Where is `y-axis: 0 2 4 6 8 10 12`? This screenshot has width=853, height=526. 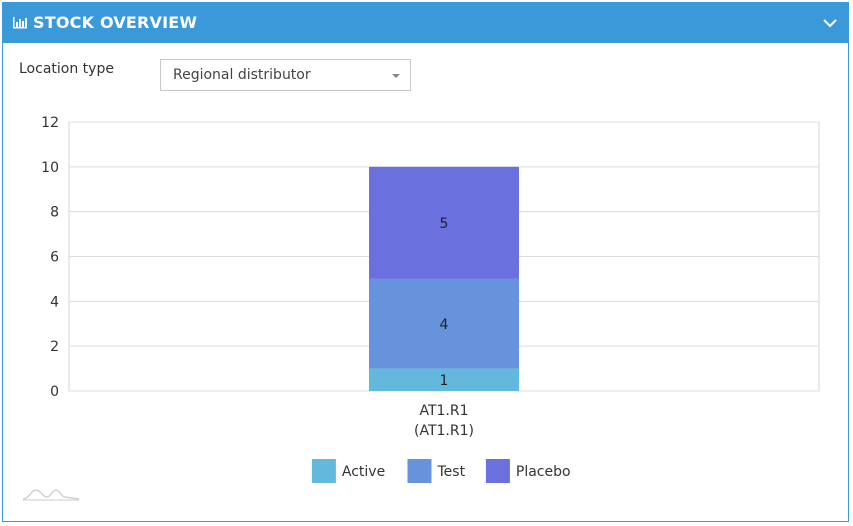 y-axis: 0 2 4 6 8 10 12 is located at coordinates (50, 257).